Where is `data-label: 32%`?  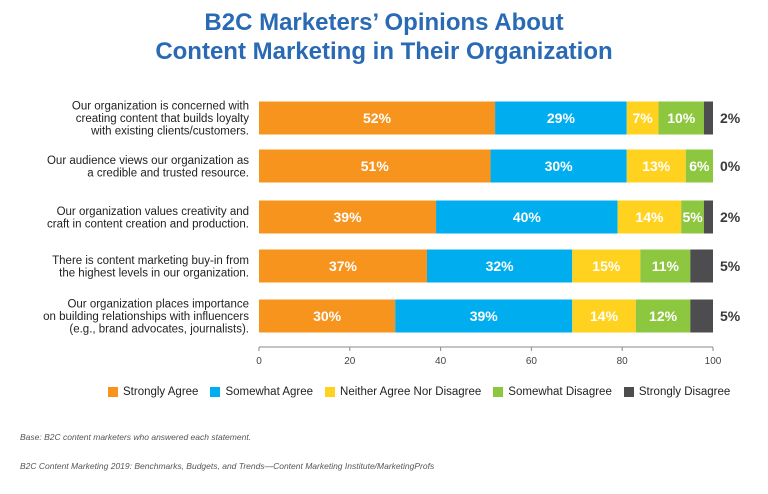
data-label: 32% is located at coordinates (500, 266).